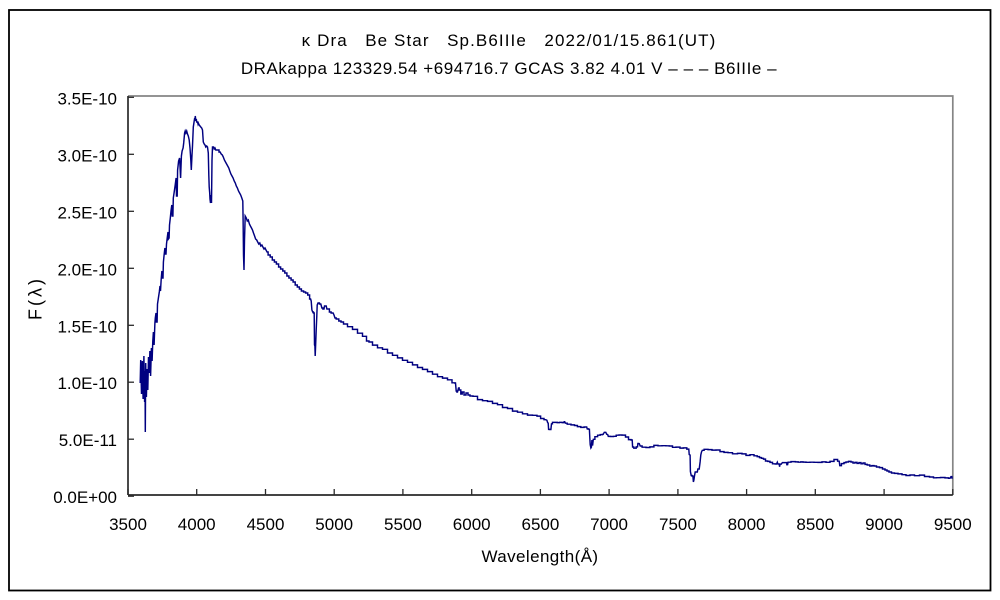 The image size is (1000, 600). I want to click on svg-text: F(λ), so click(36, 298).